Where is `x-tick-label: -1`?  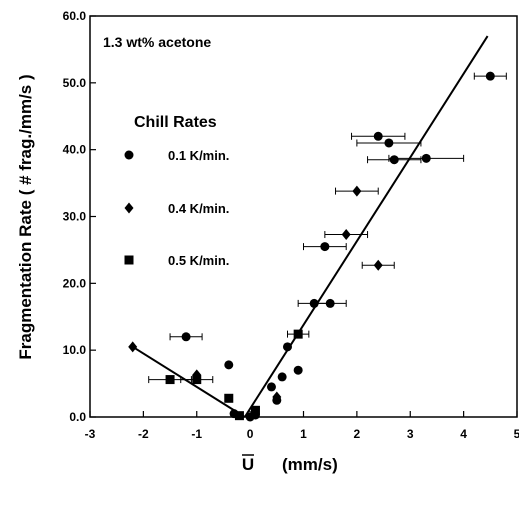
x-tick-label: -1 is located at coordinates (196, 434).